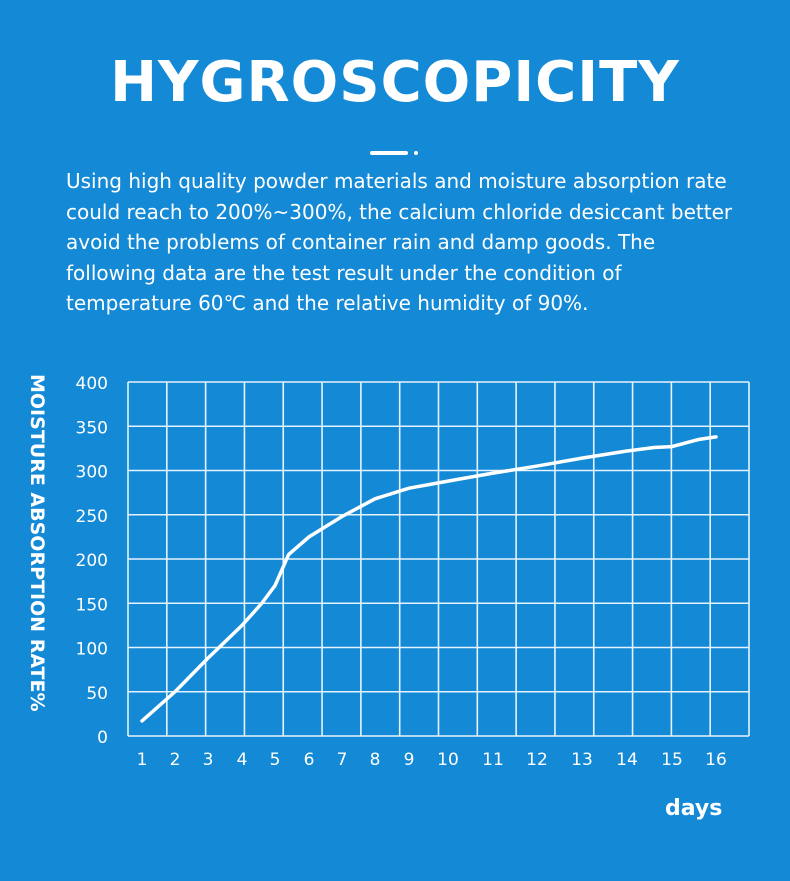  Describe the element at coordinates (389, 153) in the screenshot. I see `title-underline-dash` at that location.